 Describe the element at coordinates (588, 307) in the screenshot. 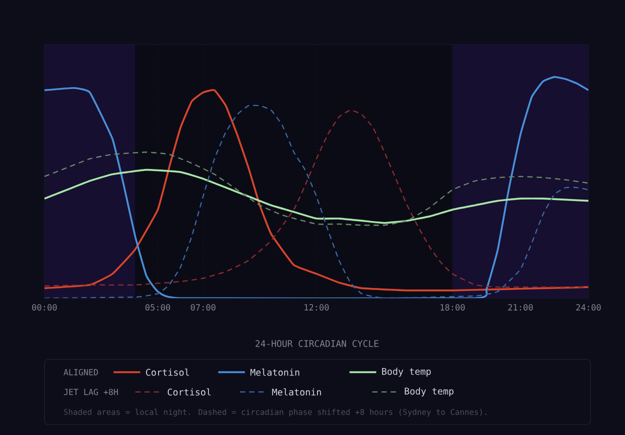

I see `x-tick-label: 24:00` at that location.